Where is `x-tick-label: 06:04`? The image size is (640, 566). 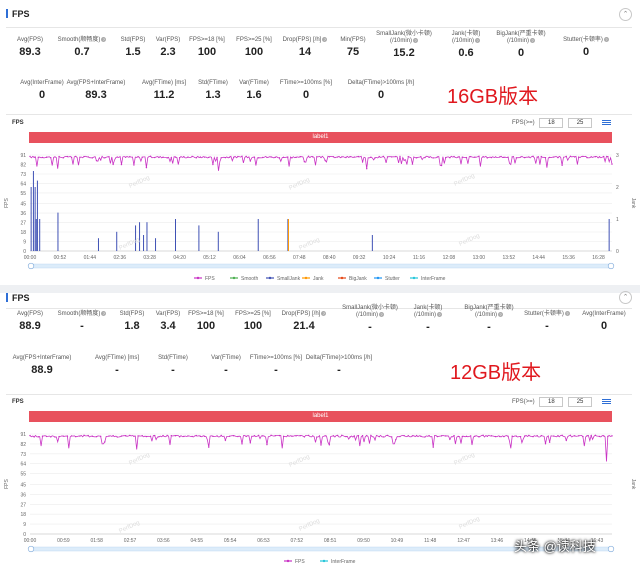 x-tick-label: 06:04 is located at coordinates (239, 258).